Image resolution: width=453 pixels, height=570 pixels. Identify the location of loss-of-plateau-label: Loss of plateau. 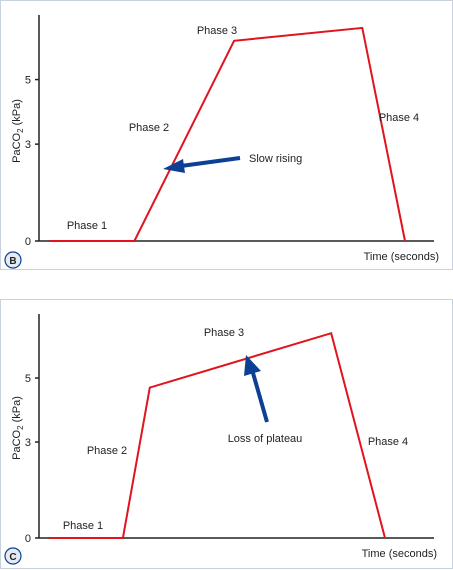
(265, 439).